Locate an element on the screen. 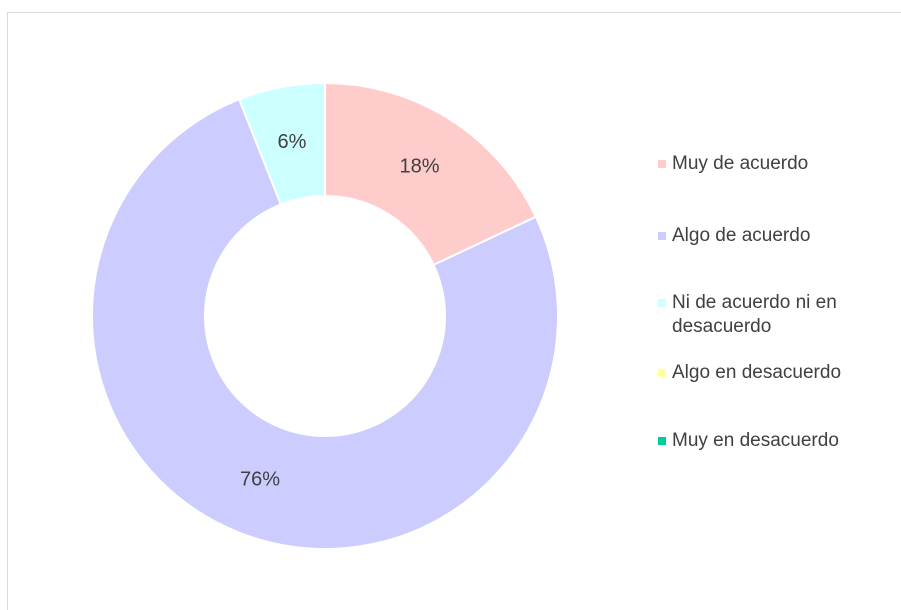 The image size is (901, 610). legend-item: Ni de acuerdo ni en desacuerdo is located at coordinates (772, 315).